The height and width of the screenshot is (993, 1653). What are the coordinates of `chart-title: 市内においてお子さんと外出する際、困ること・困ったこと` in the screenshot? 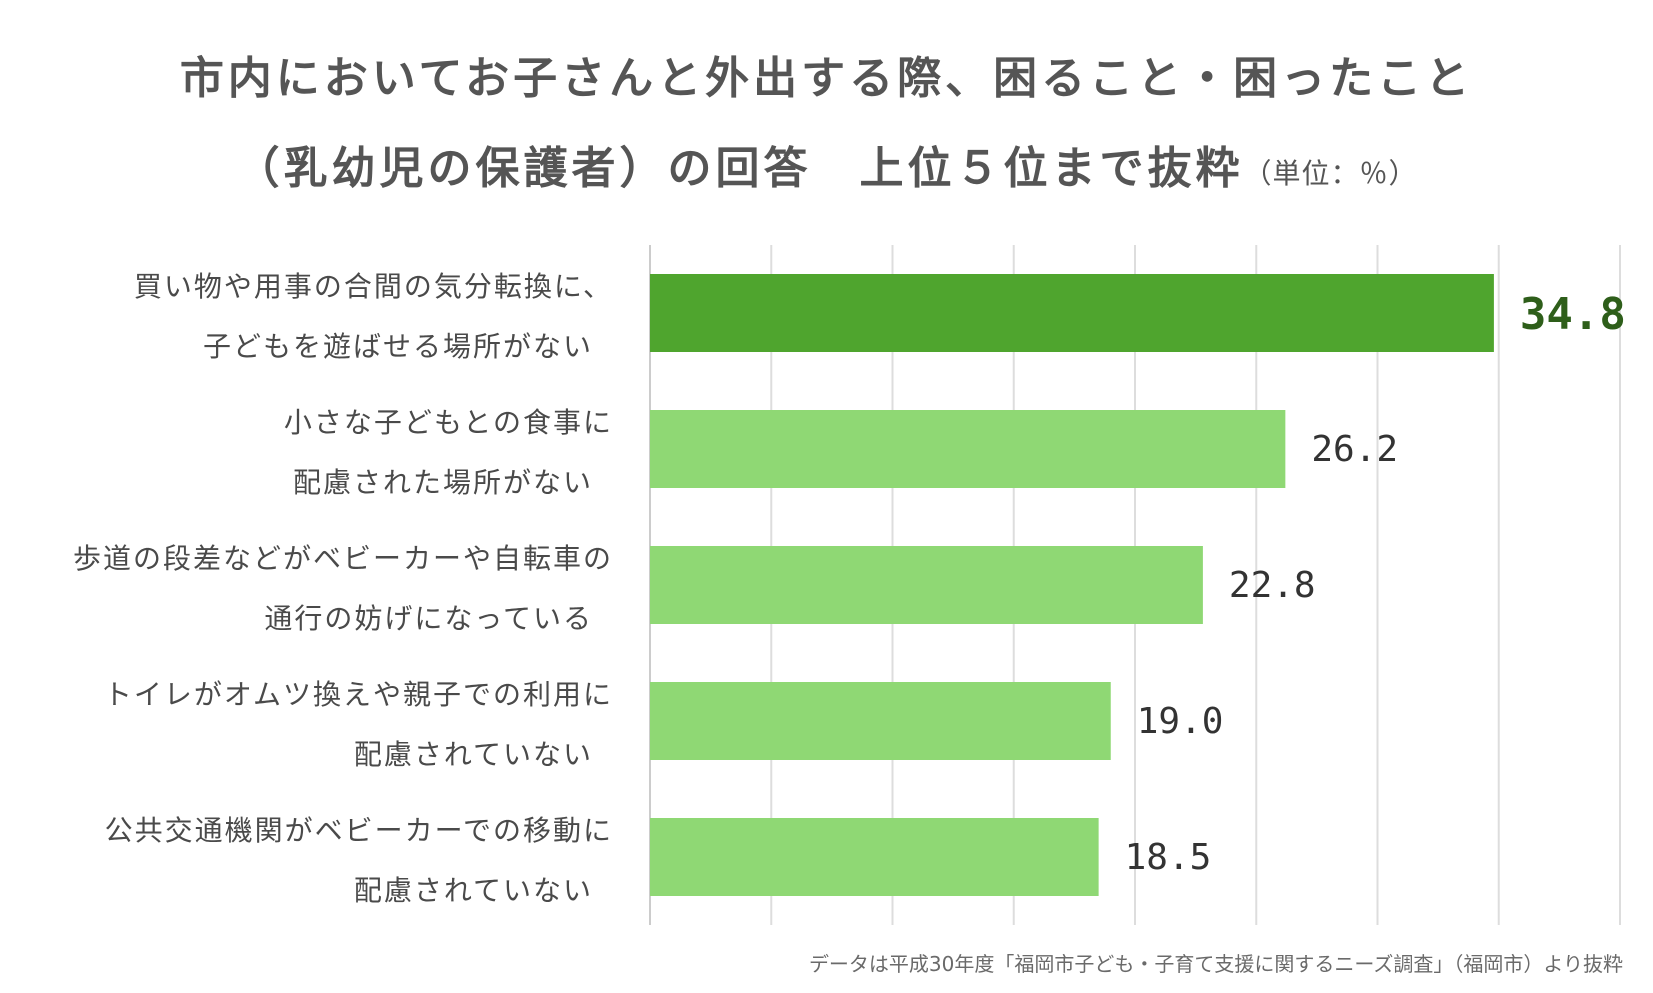 It's located at (826, 74).